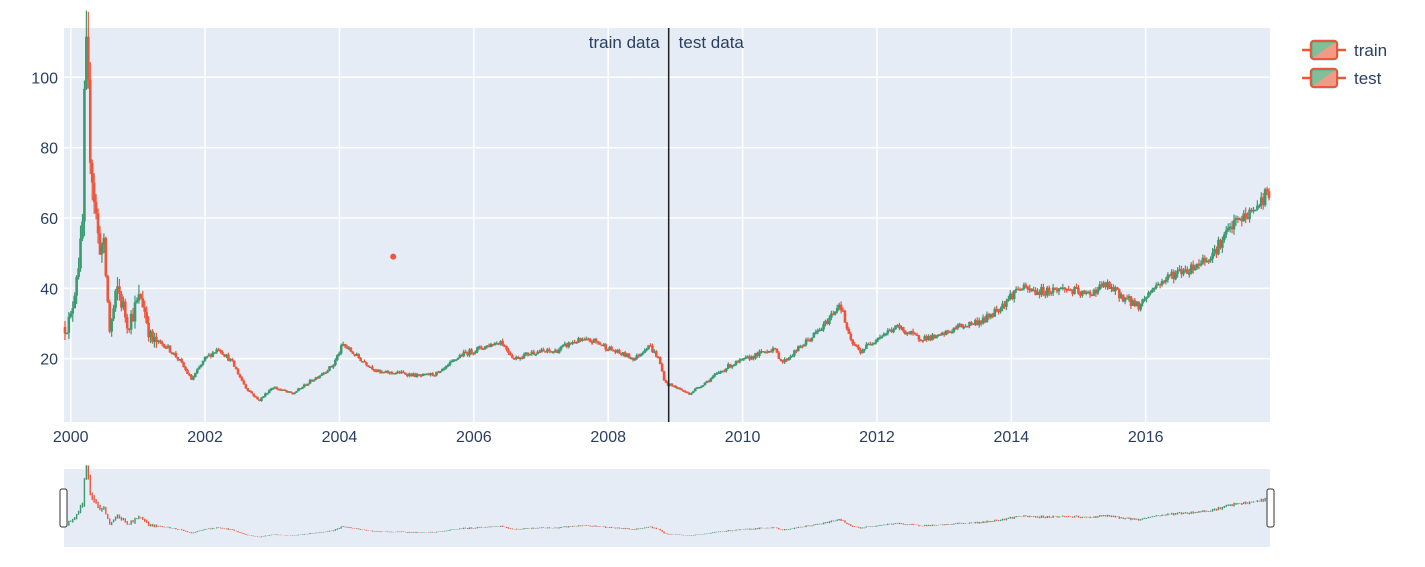 The height and width of the screenshot is (567, 1425). What do you see at coordinates (1324, 78) in the screenshot?
I see `legend-swatch-border` at bounding box center [1324, 78].